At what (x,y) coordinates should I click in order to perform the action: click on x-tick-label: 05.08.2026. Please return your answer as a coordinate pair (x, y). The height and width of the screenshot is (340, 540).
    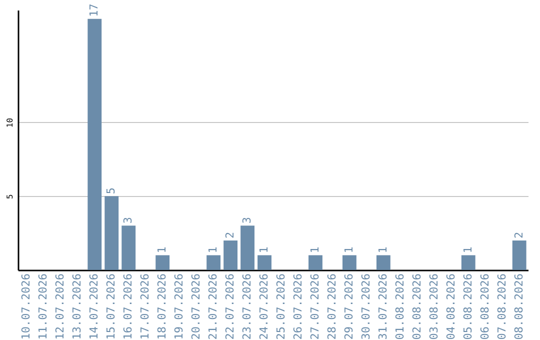
    Looking at the image, I should click on (467, 307).